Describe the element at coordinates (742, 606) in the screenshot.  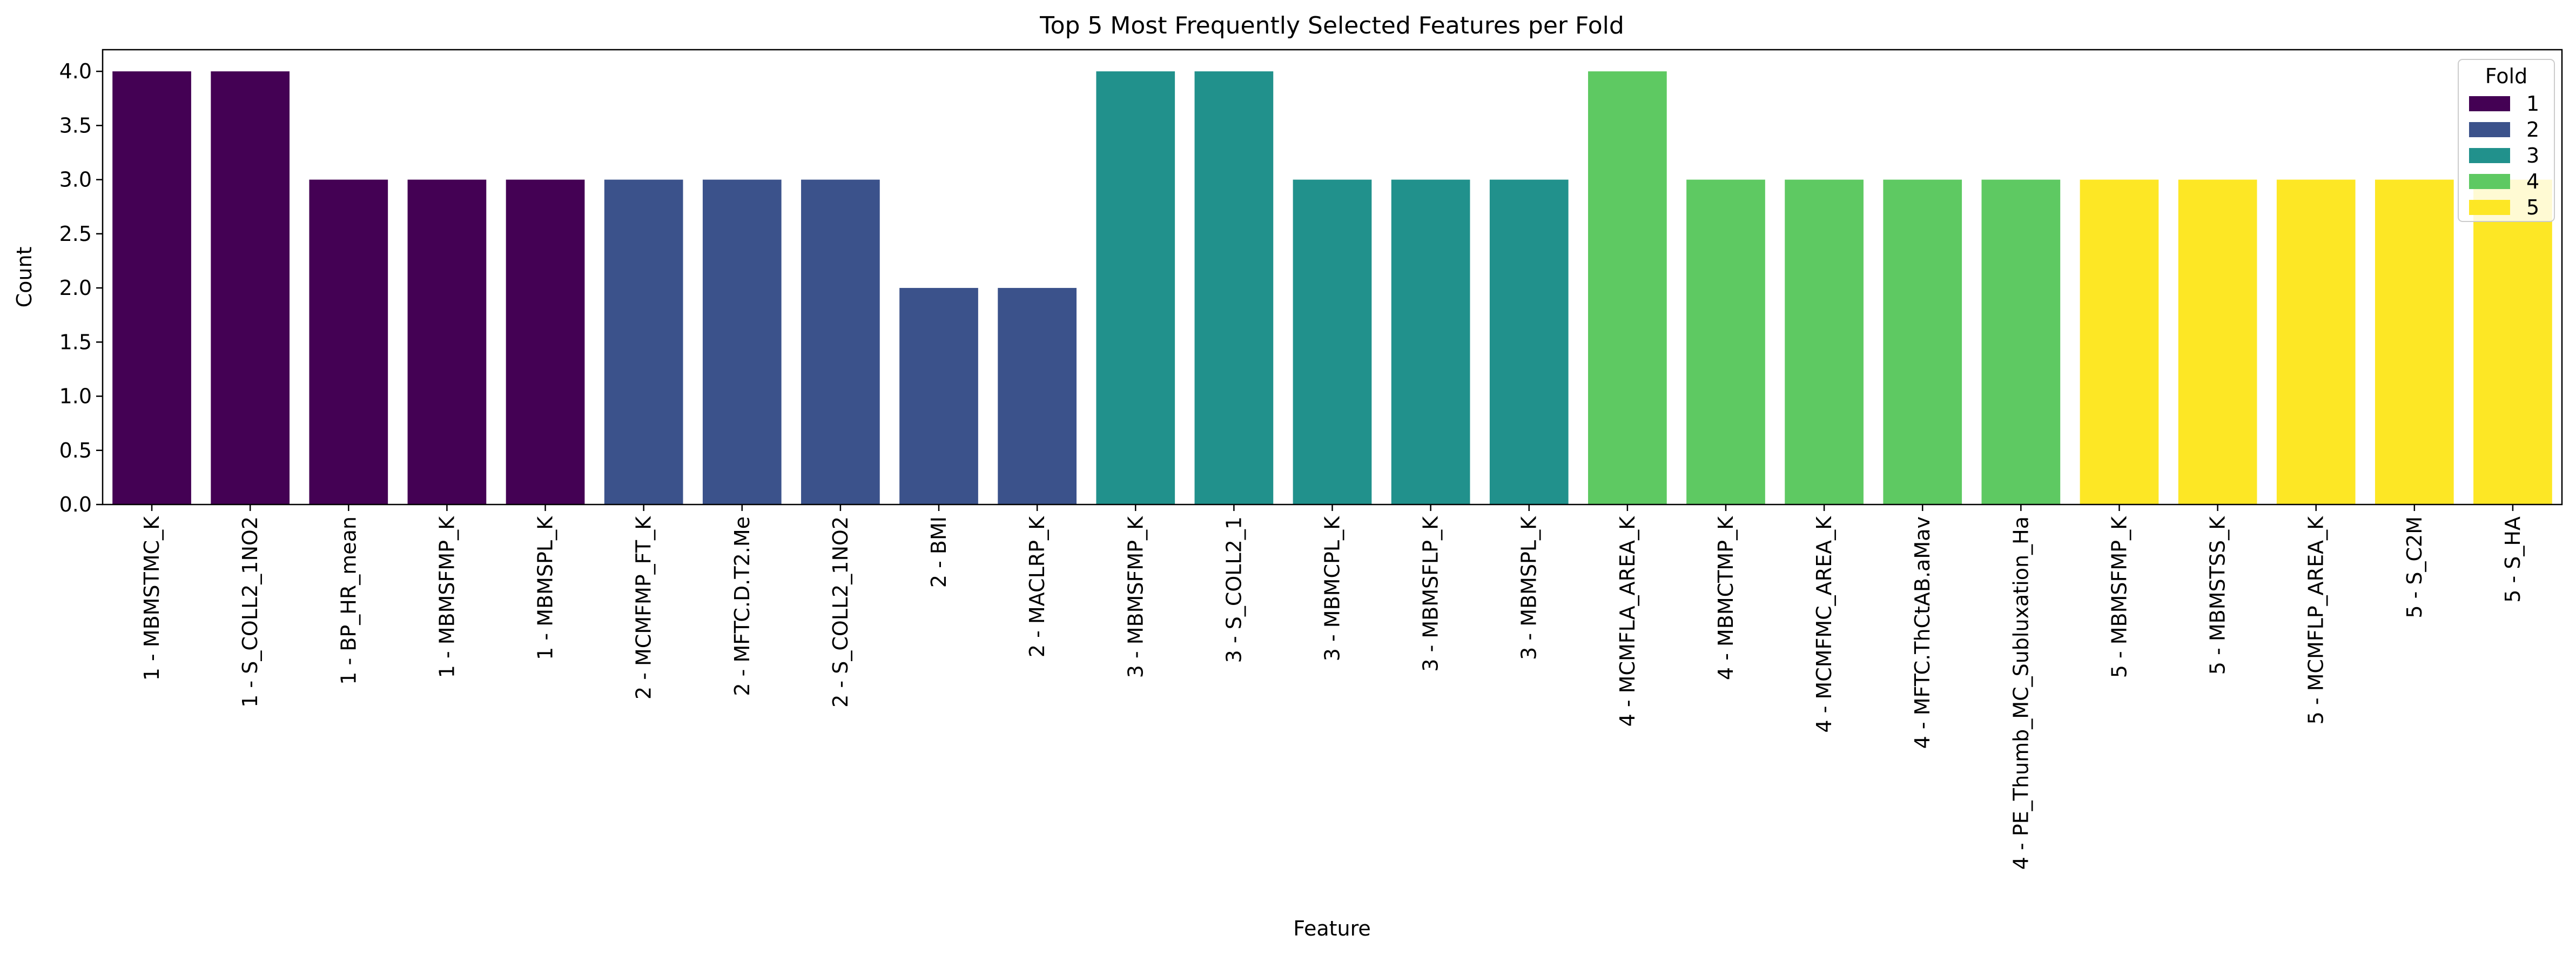
I see `x-tick-label: 2 - MFTC.D.T2.Me` at that location.